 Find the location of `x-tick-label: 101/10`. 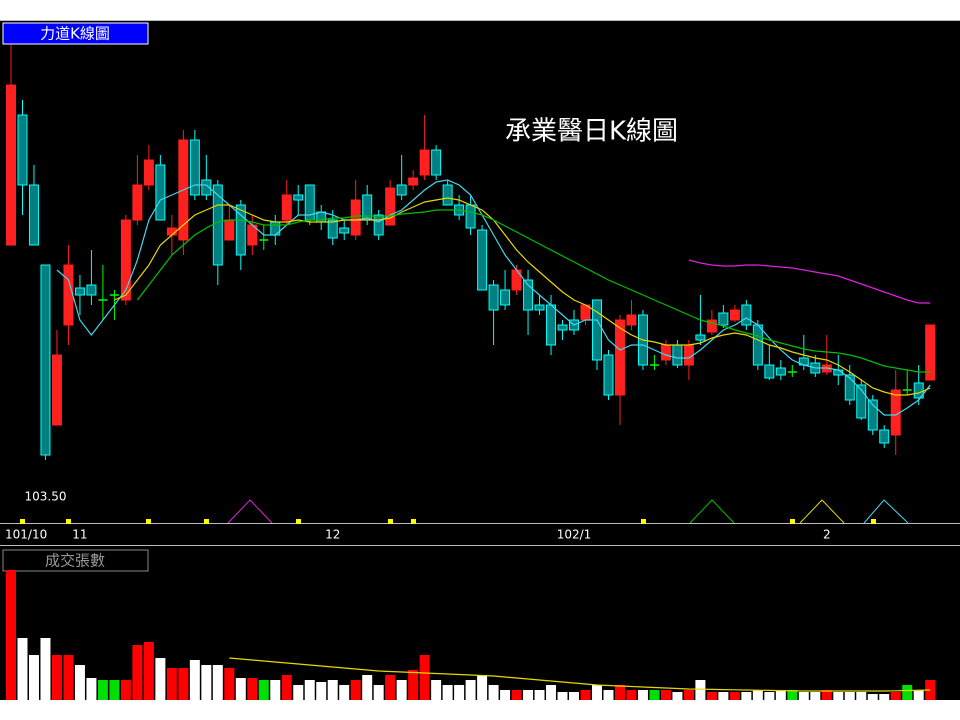

x-tick-label: 101/10 is located at coordinates (26, 535).